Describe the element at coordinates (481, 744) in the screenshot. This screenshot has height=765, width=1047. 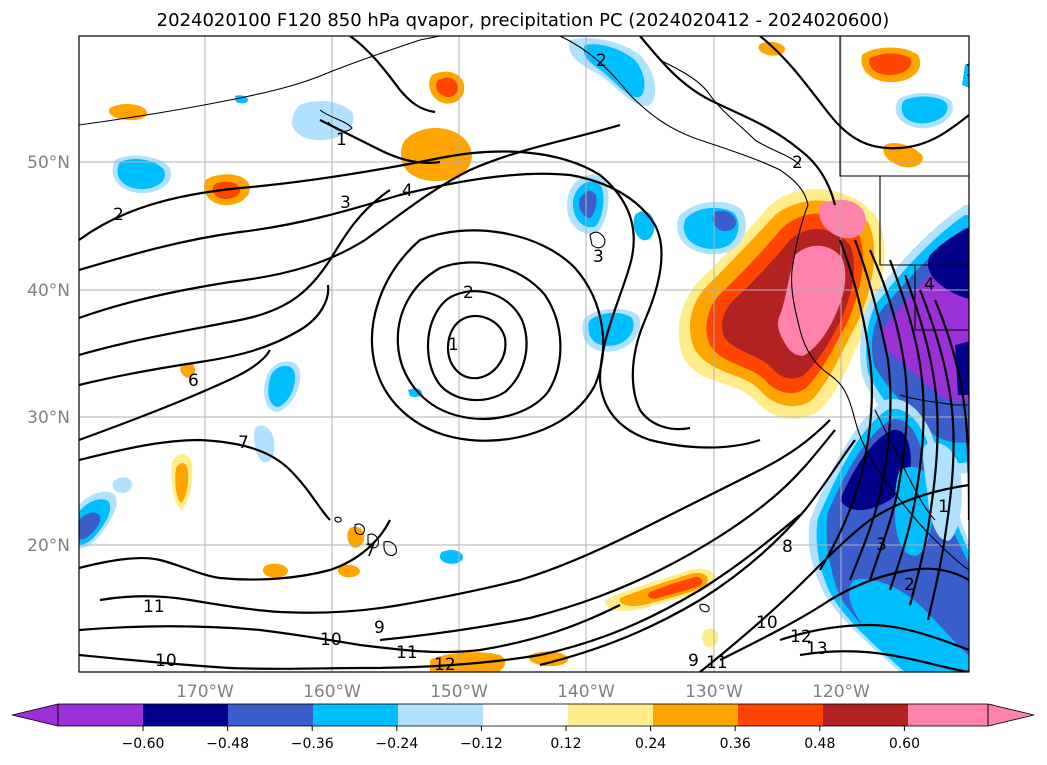
I see `colorbar-tick-label: −0.12` at that location.